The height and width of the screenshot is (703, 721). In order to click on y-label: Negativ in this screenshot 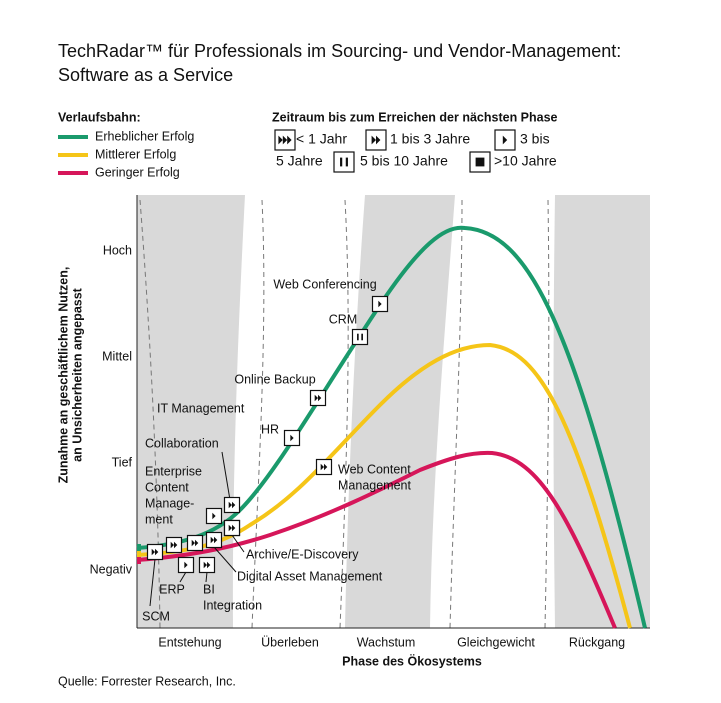, I will do `click(111, 569)`.